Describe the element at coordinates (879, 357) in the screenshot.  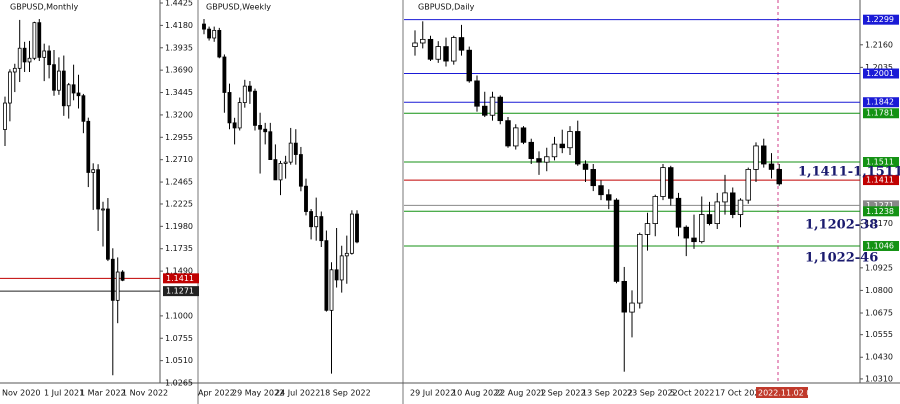
I see `y-tick-label: 1.0430` at that location.